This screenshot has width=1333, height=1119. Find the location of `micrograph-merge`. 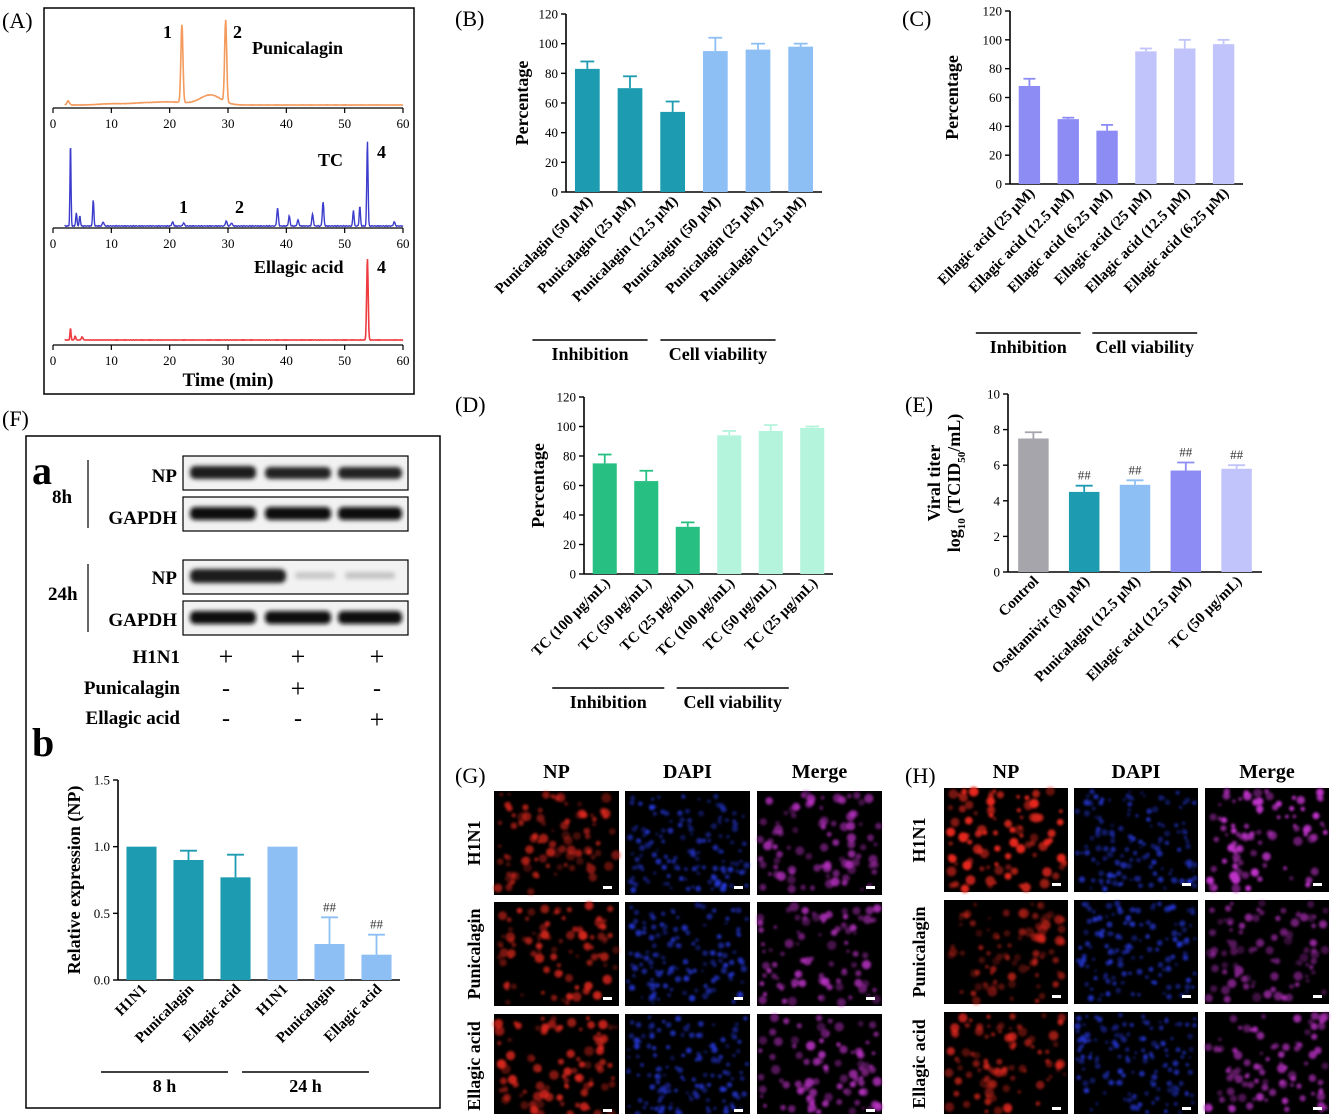

micrograph-merge is located at coordinates (819, 843).